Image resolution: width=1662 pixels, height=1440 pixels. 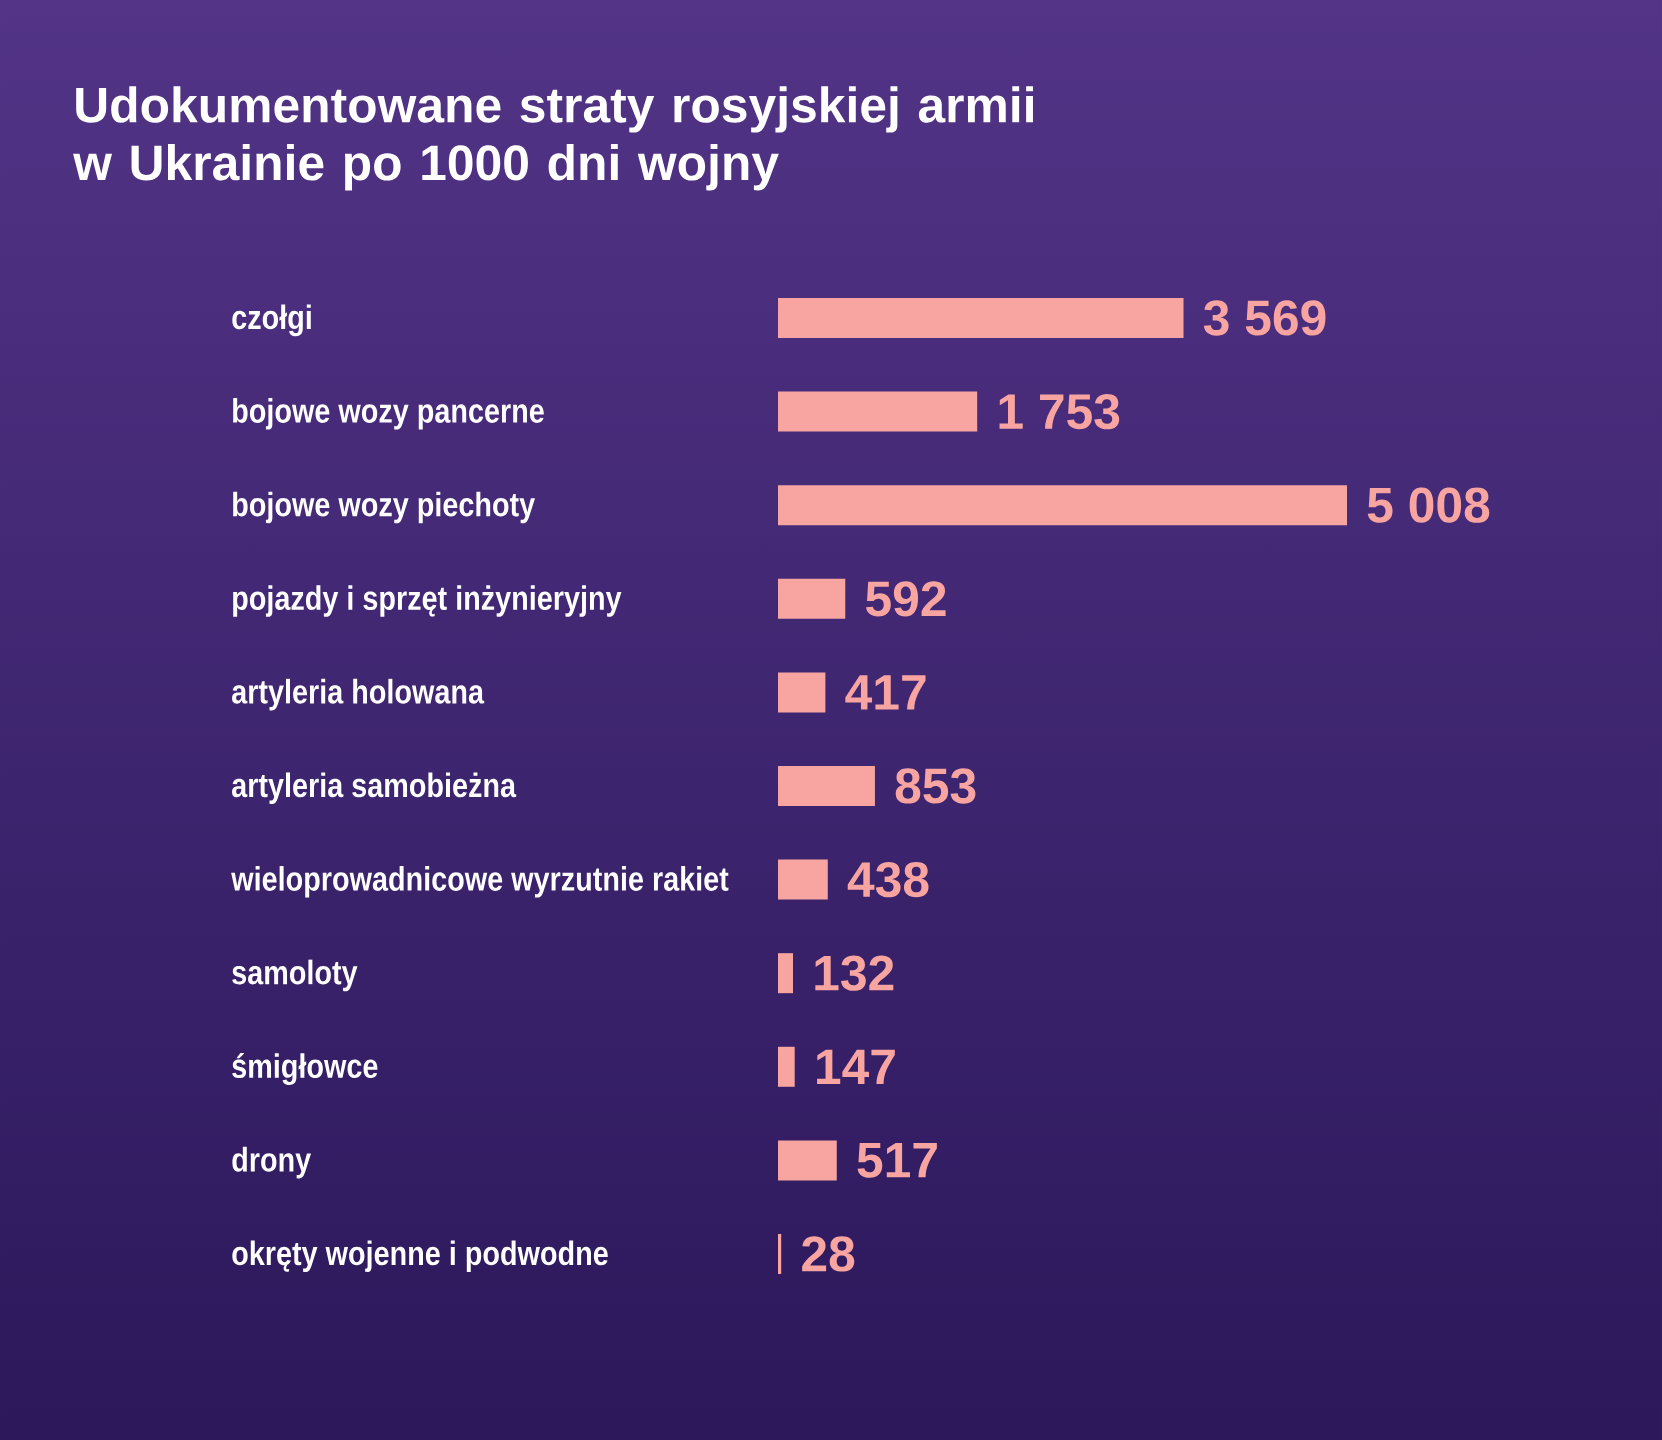 What do you see at coordinates (1059, 411) in the screenshot?
I see `data-label: 1 753` at bounding box center [1059, 411].